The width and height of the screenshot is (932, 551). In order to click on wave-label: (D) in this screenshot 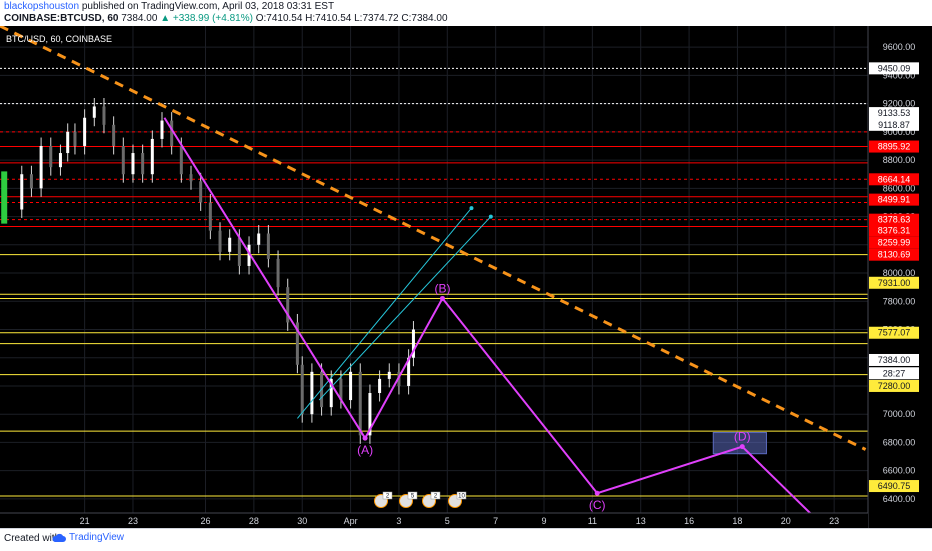, I will do `click(742, 437)`.